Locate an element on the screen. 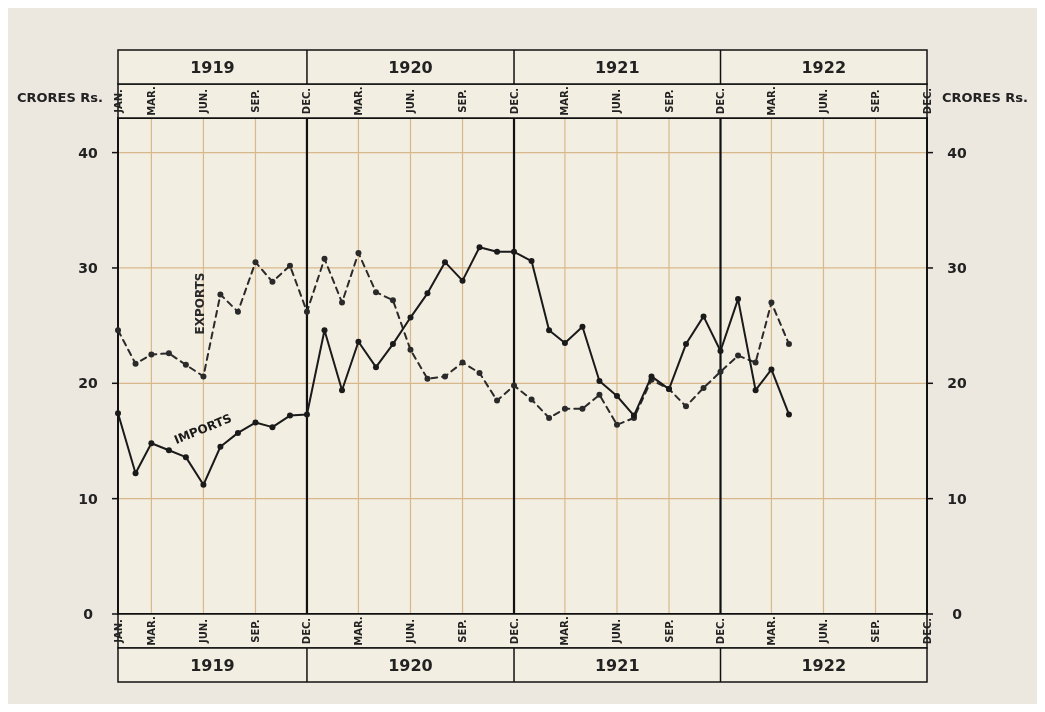 Image resolution: width=1045 pixels, height=712 pixels. text: EXPORTS is located at coordinates (200, 303).